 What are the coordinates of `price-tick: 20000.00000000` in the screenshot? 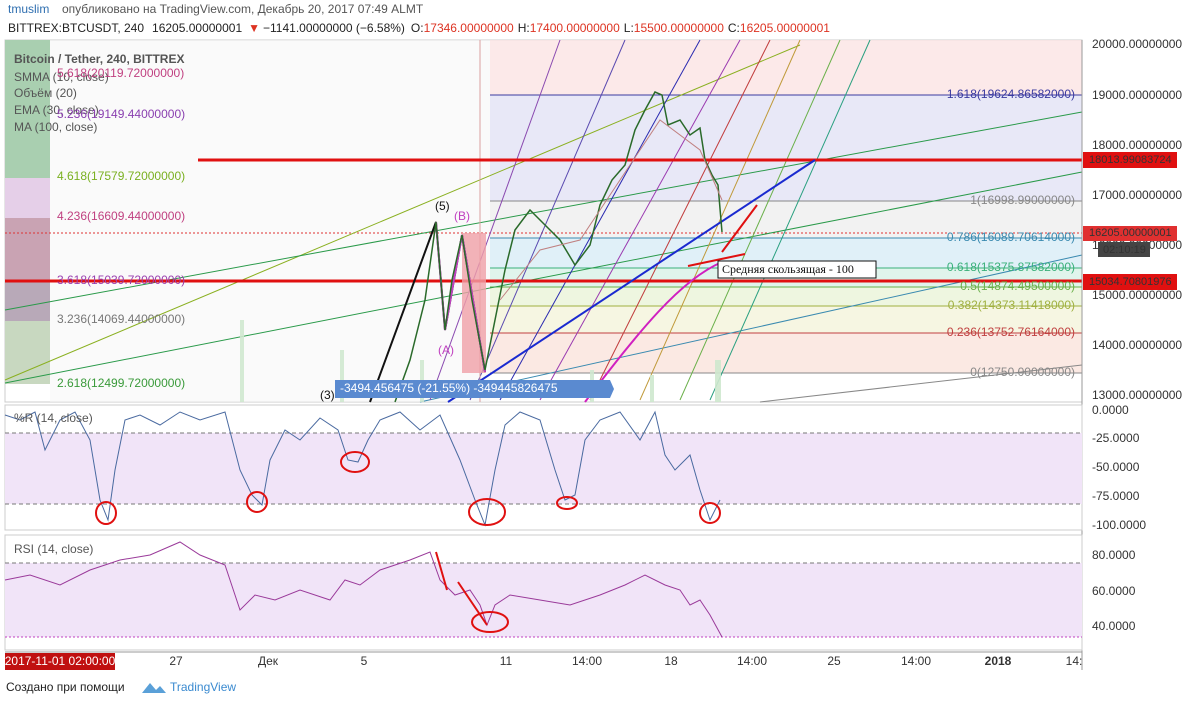 It's located at (1137, 44).